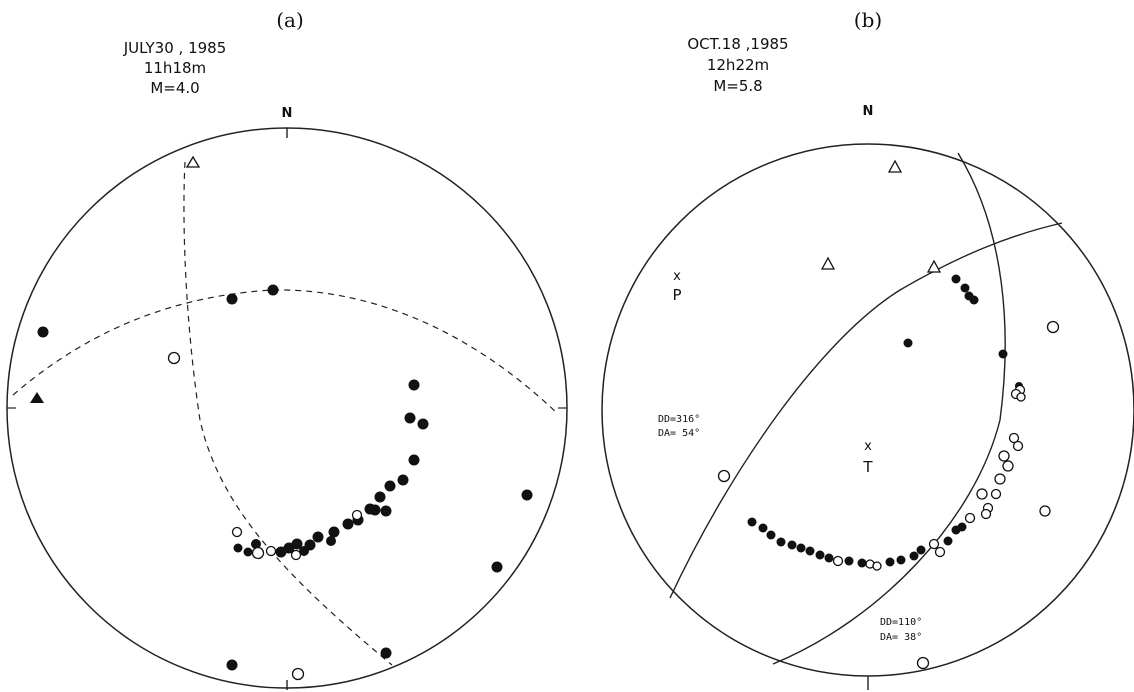 The height and width of the screenshot is (692, 1134). What do you see at coordinates (737, 44) in the screenshot?
I see `panel-b-date: OCT.18 ,1985` at bounding box center [737, 44].